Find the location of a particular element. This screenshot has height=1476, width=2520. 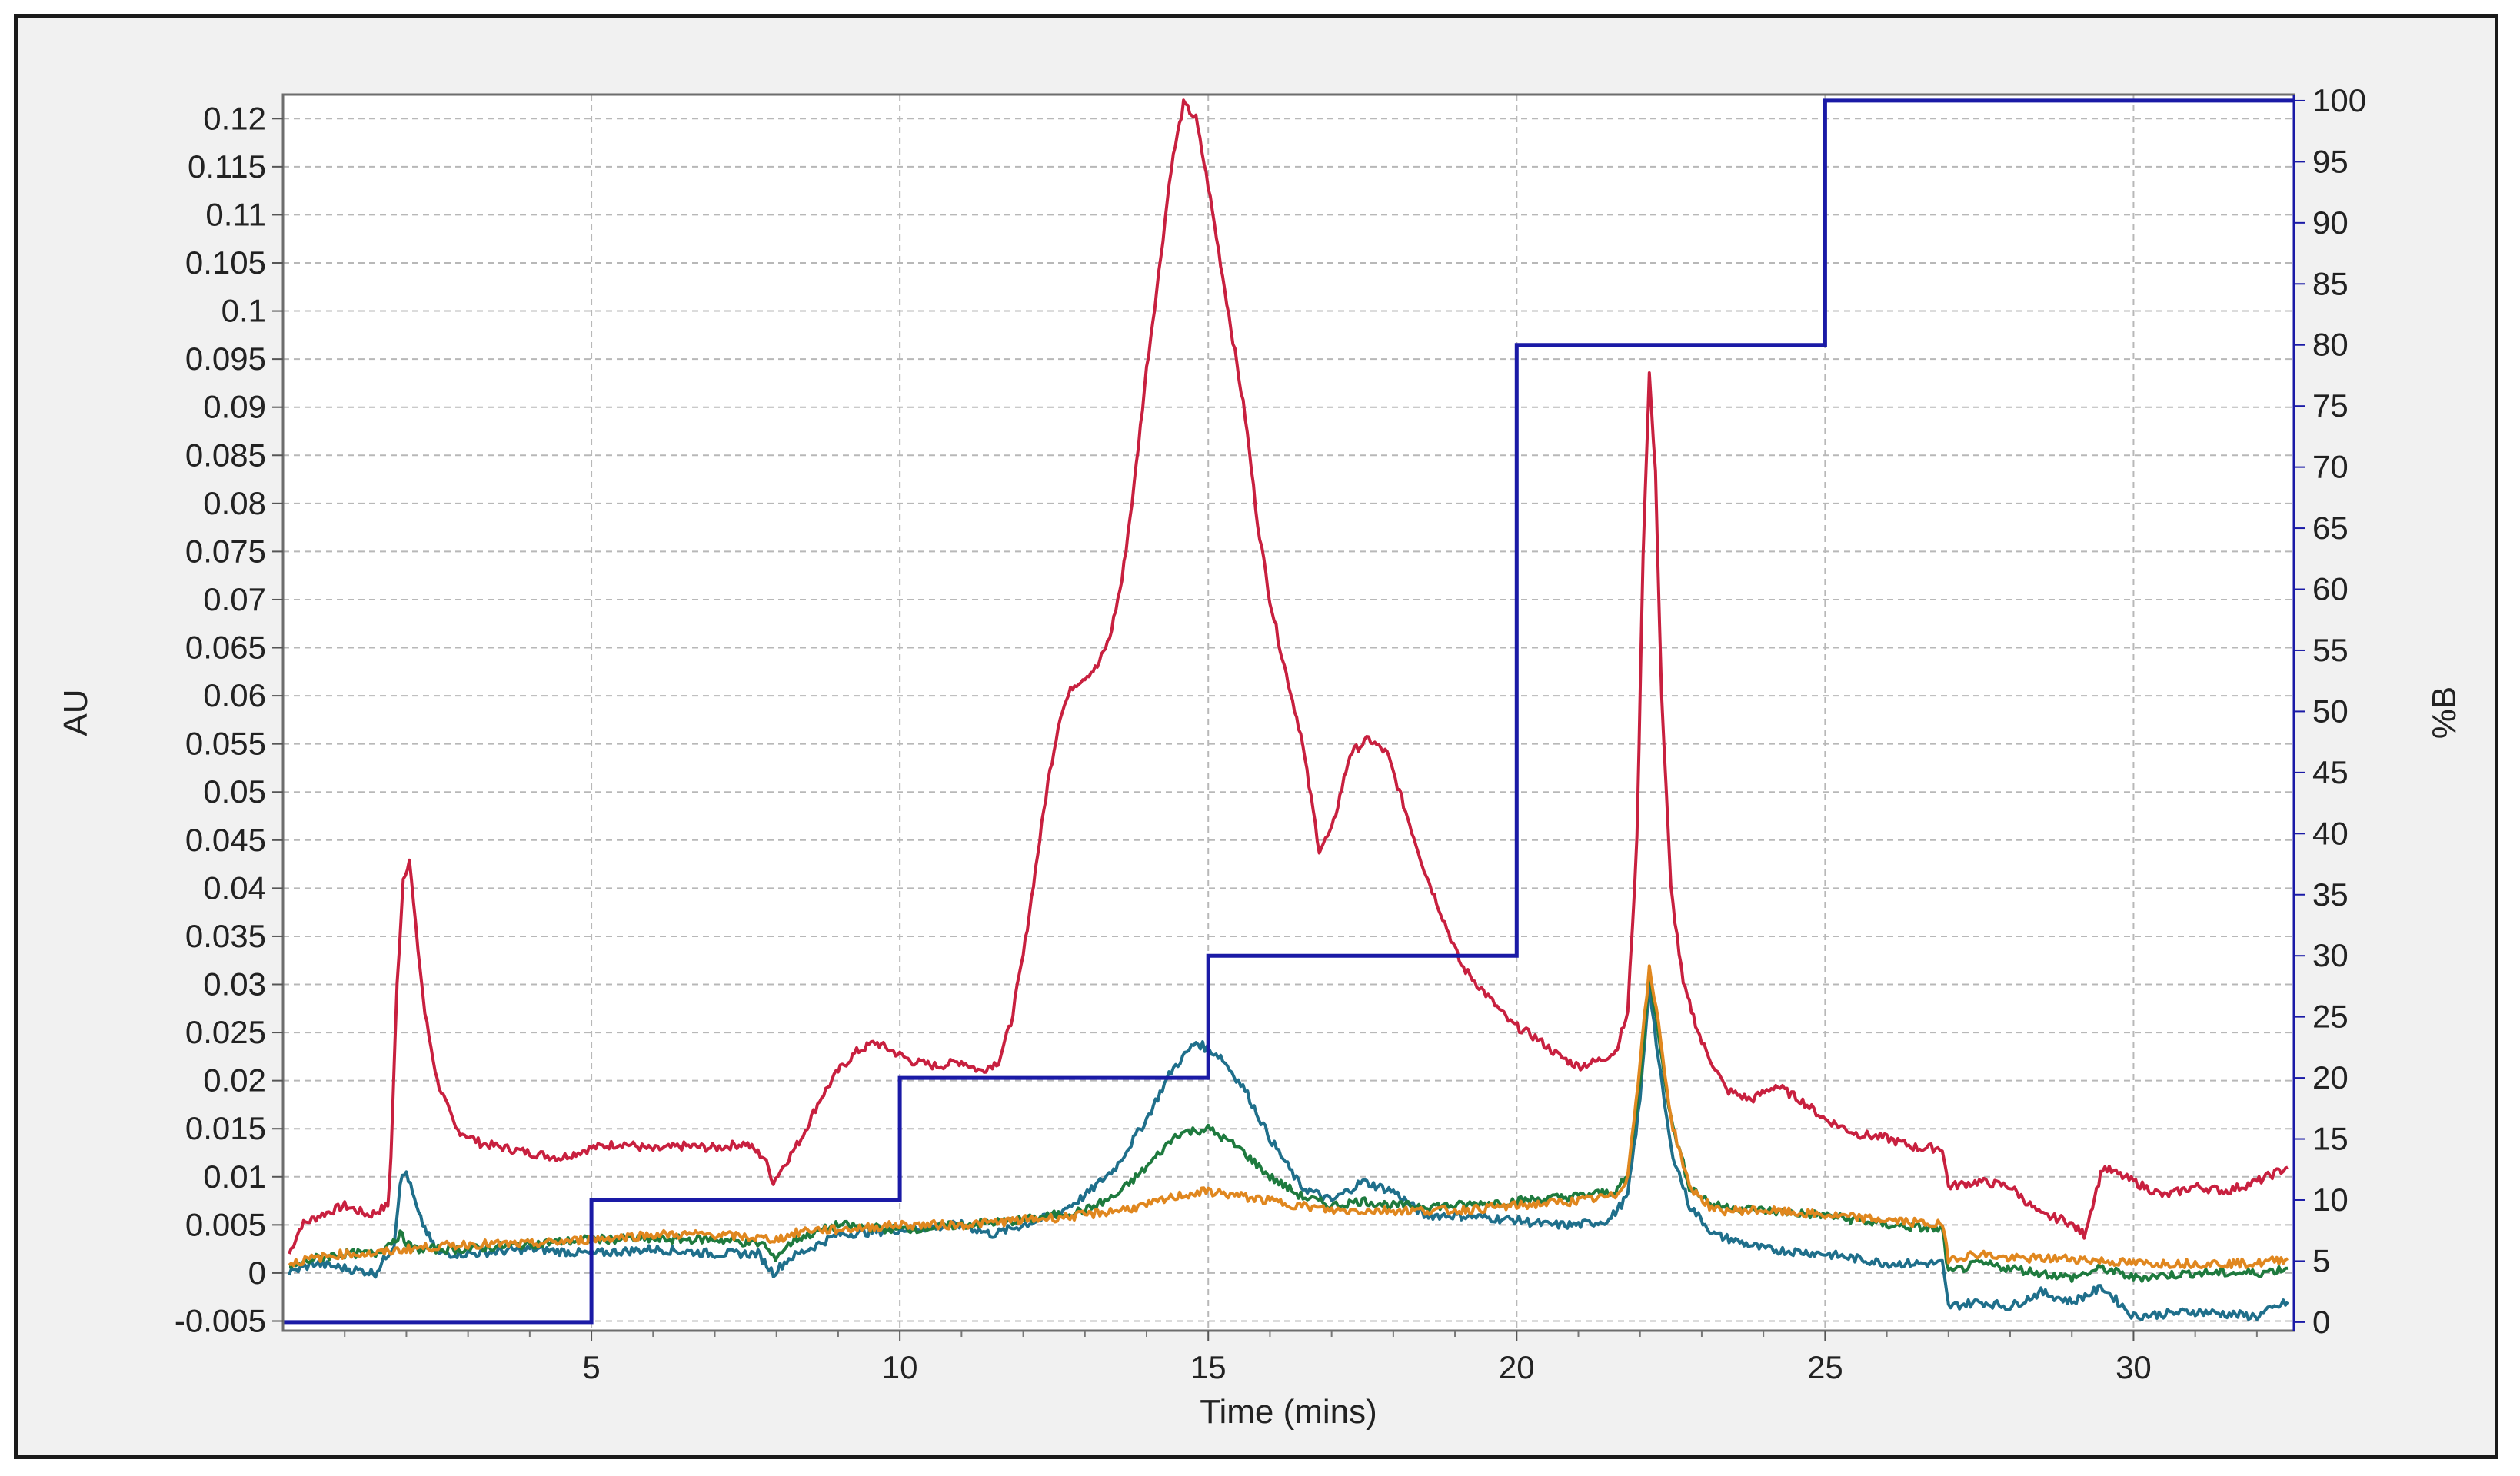

y2-tick-label: 10 is located at coordinates (2330, 1200).